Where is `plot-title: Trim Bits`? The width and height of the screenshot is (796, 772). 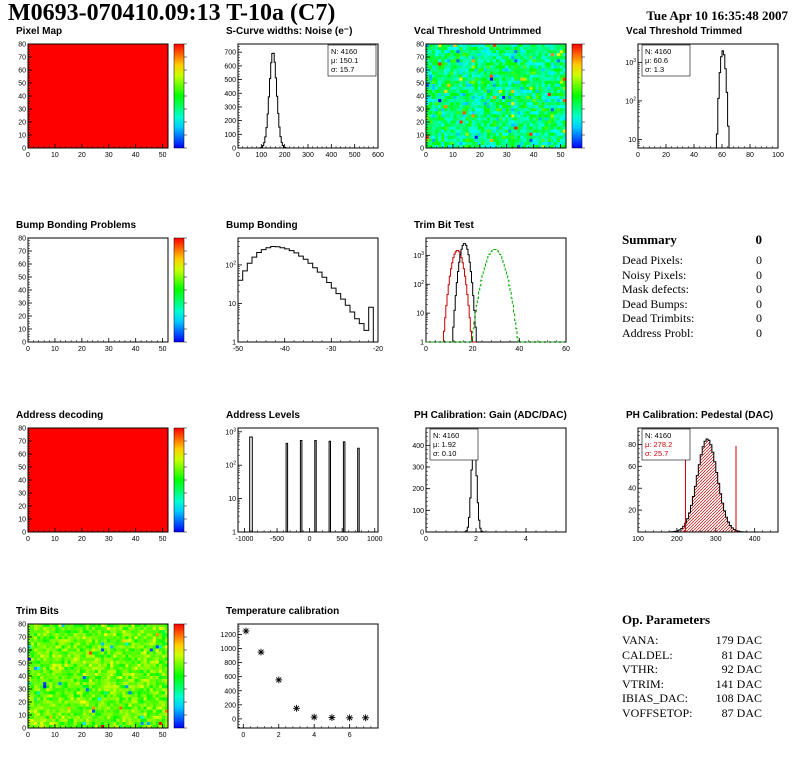 plot-title: Trim Bits is located at coordinates (37, 611).